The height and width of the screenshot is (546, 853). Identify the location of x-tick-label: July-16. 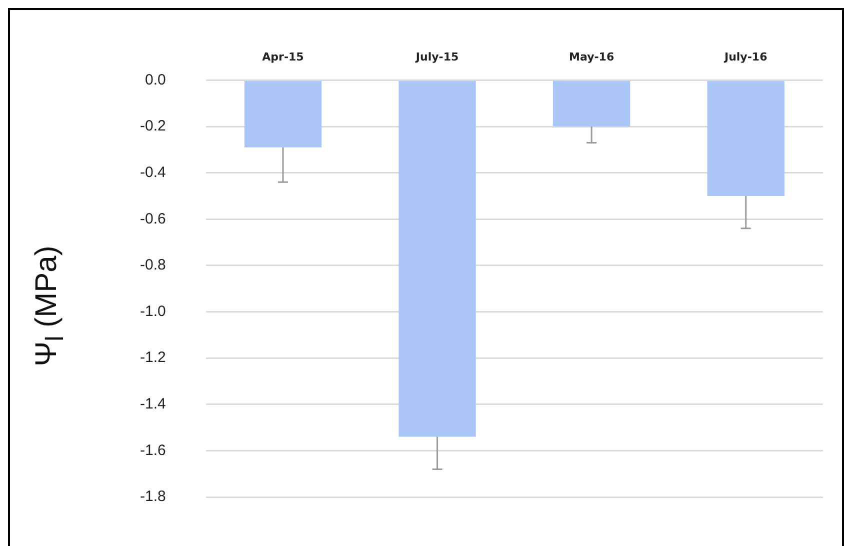
(745, 57).